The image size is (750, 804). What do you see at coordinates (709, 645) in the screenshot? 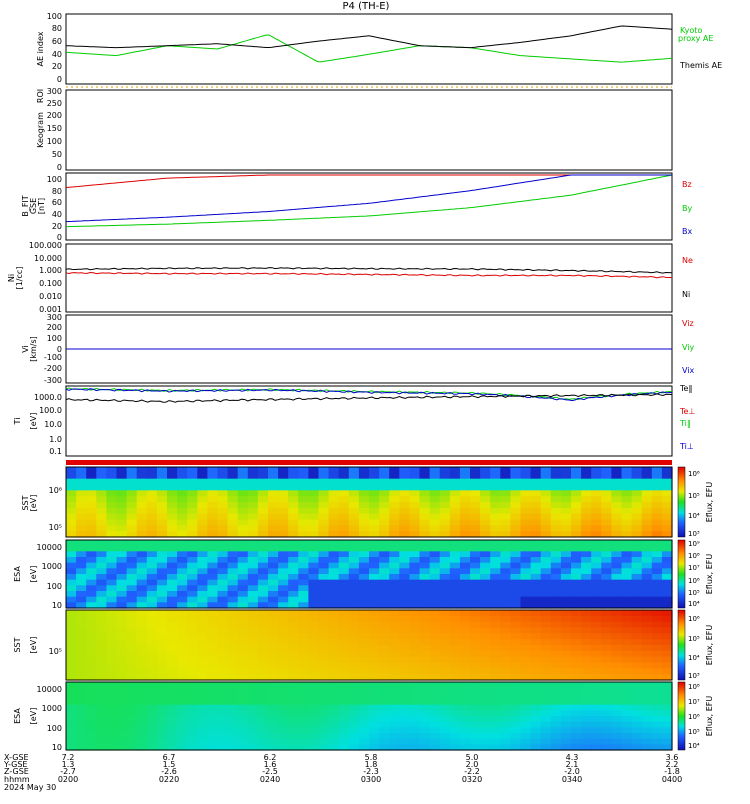
I see `sst-ion-cbar-label: Eflux, EFU` at bounding box center [709, 645].